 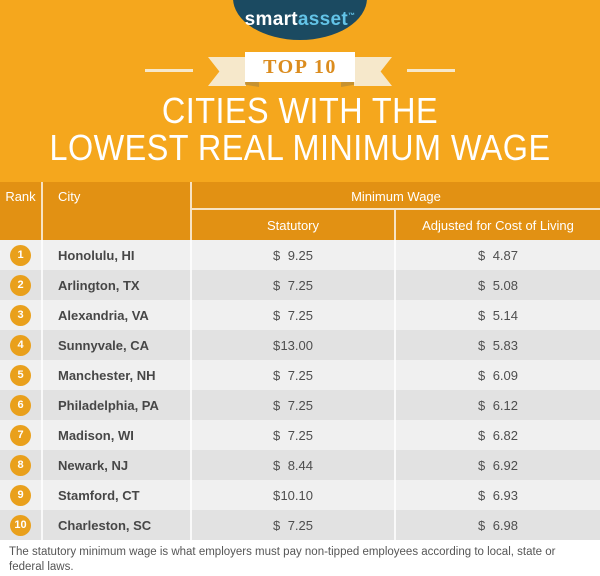 I want to click on header-minimum-wage: Minimum Wage, so click(x=396, y=196).